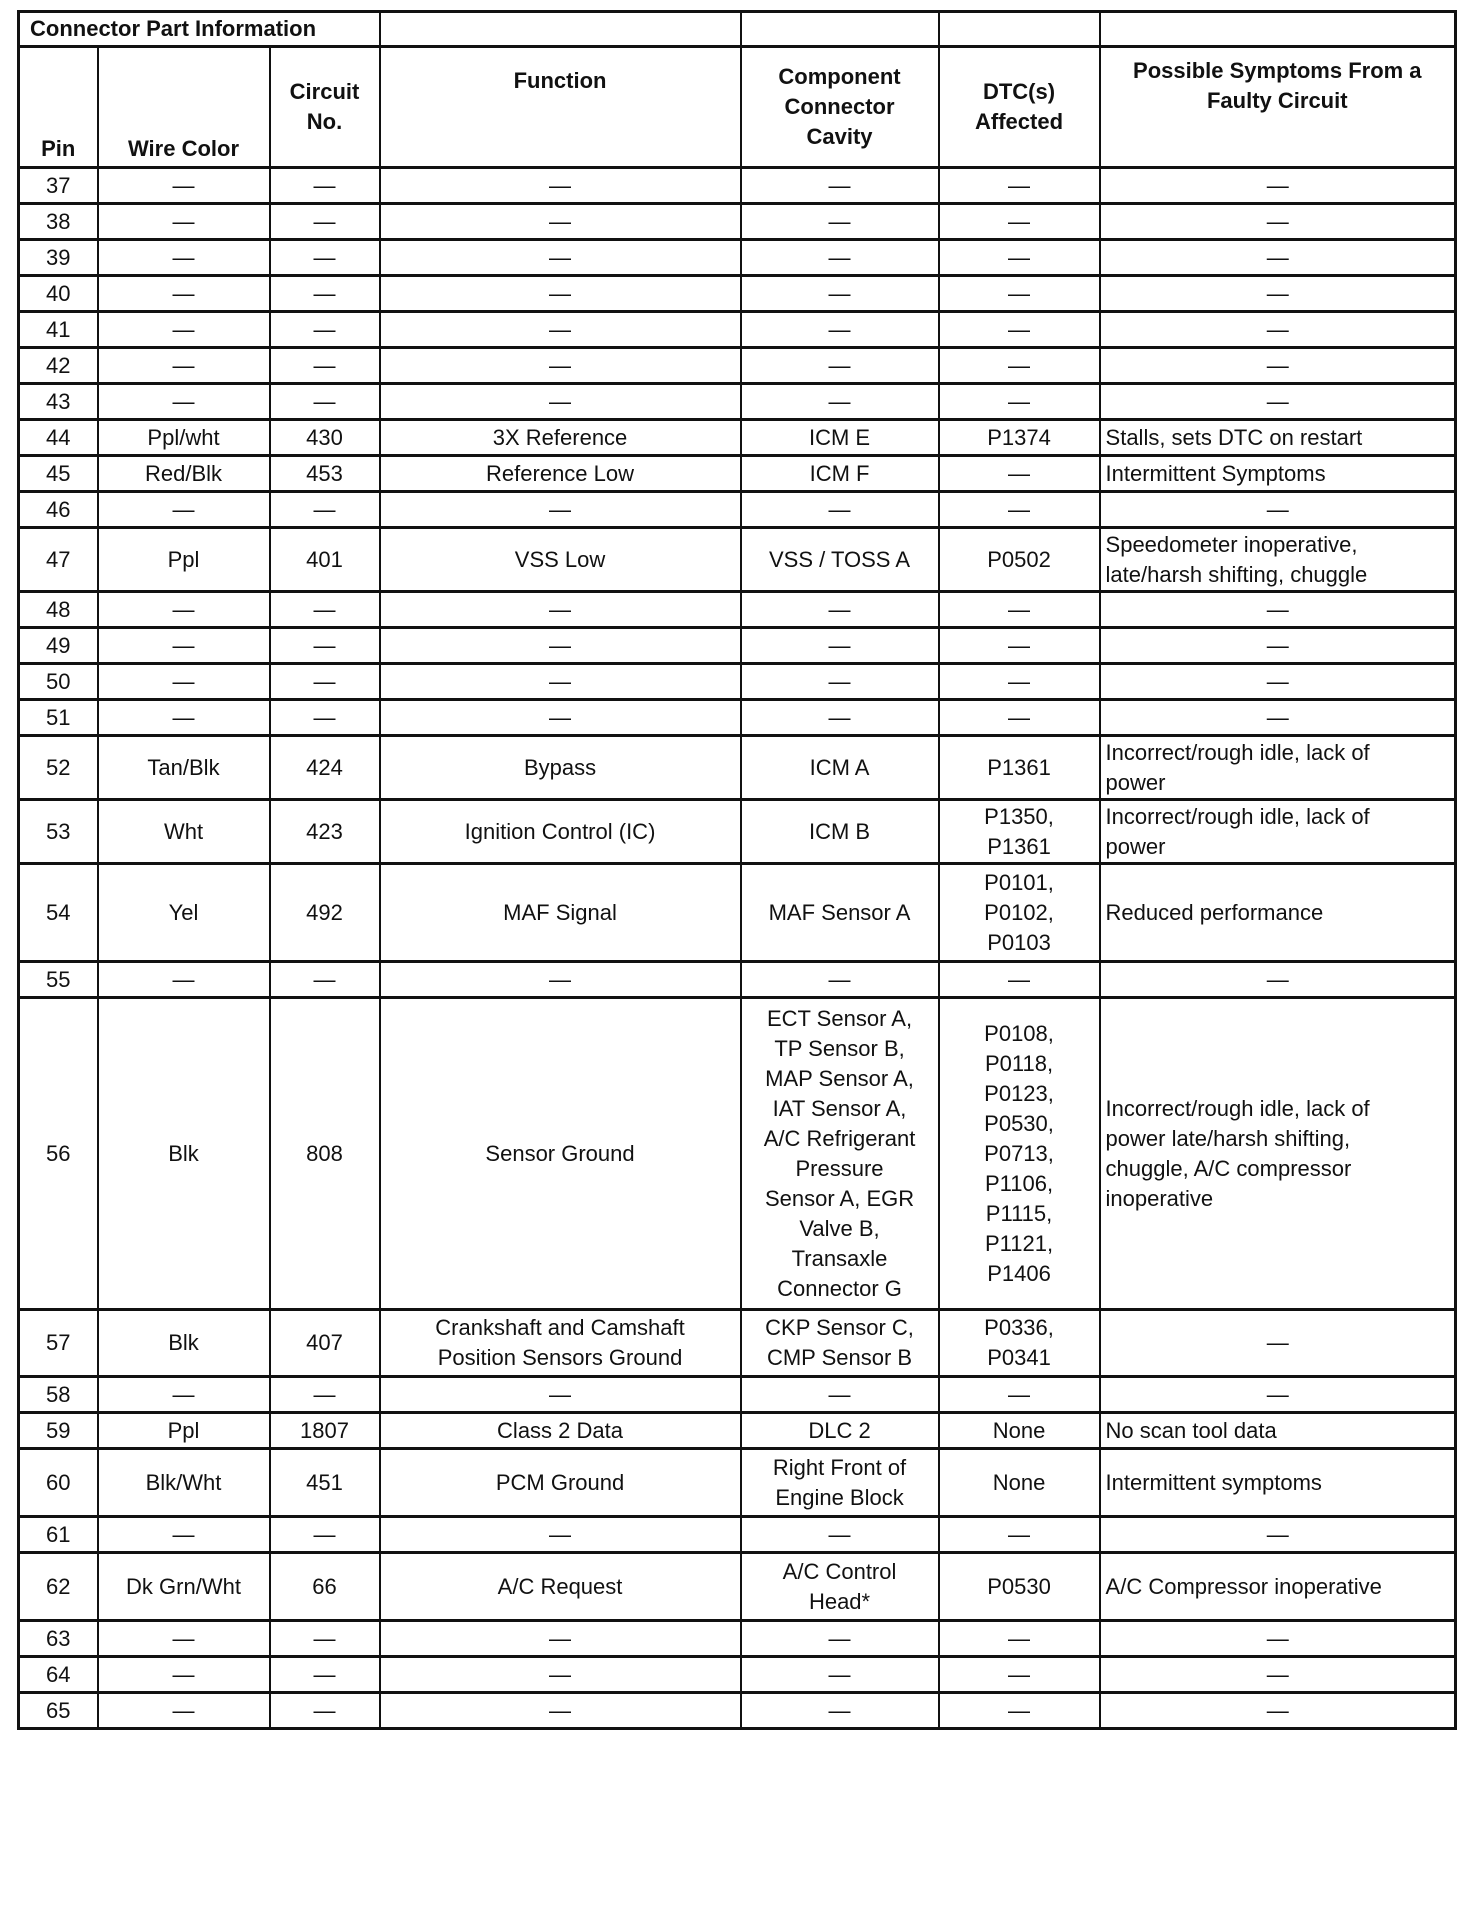 The image size is (1472, 1908). What do you see at coordinates (183, 1430) in the screenshot?
I see `wire-color-cell: Ppl` at bounding box center [183, 1430].